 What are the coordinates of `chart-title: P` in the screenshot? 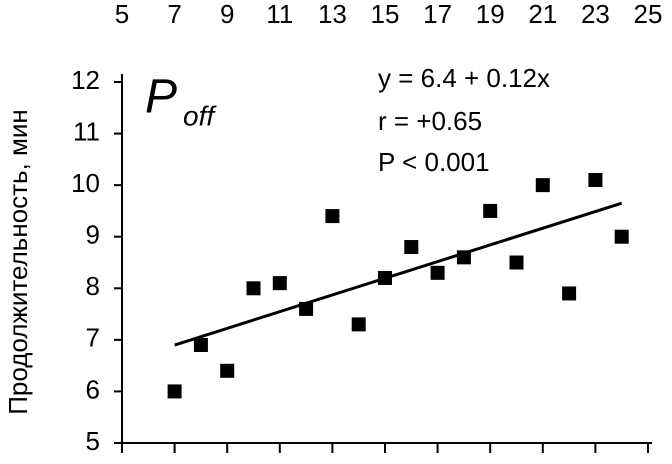 It's located at (161, 97).